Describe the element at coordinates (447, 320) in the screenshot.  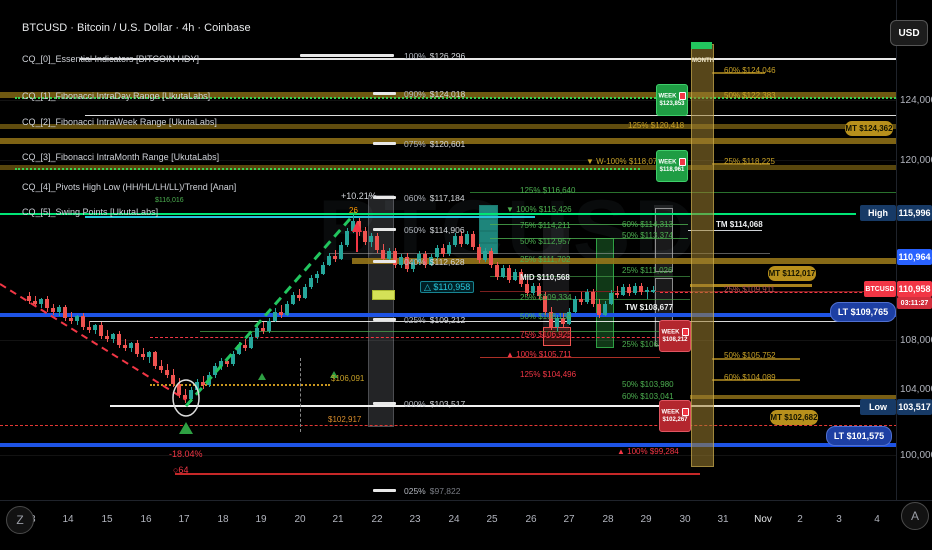
I see `fib-value: $109,212` at that location.